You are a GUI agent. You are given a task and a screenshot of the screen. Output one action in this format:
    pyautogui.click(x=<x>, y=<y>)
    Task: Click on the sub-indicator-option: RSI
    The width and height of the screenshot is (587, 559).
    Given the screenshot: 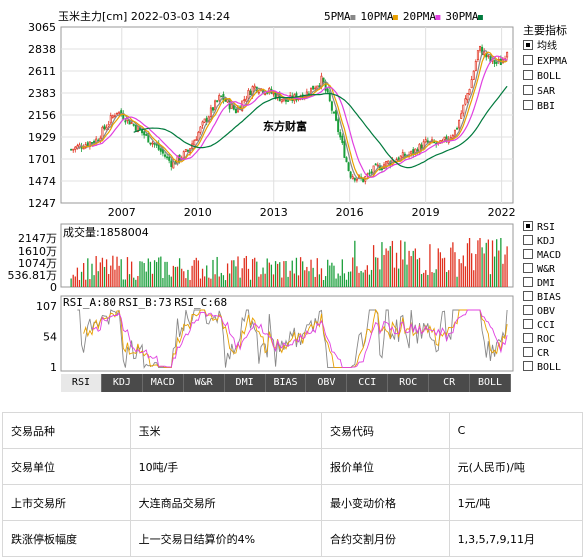 What is the action you would take?
    pyautogui.click(x=539, y=228)
    